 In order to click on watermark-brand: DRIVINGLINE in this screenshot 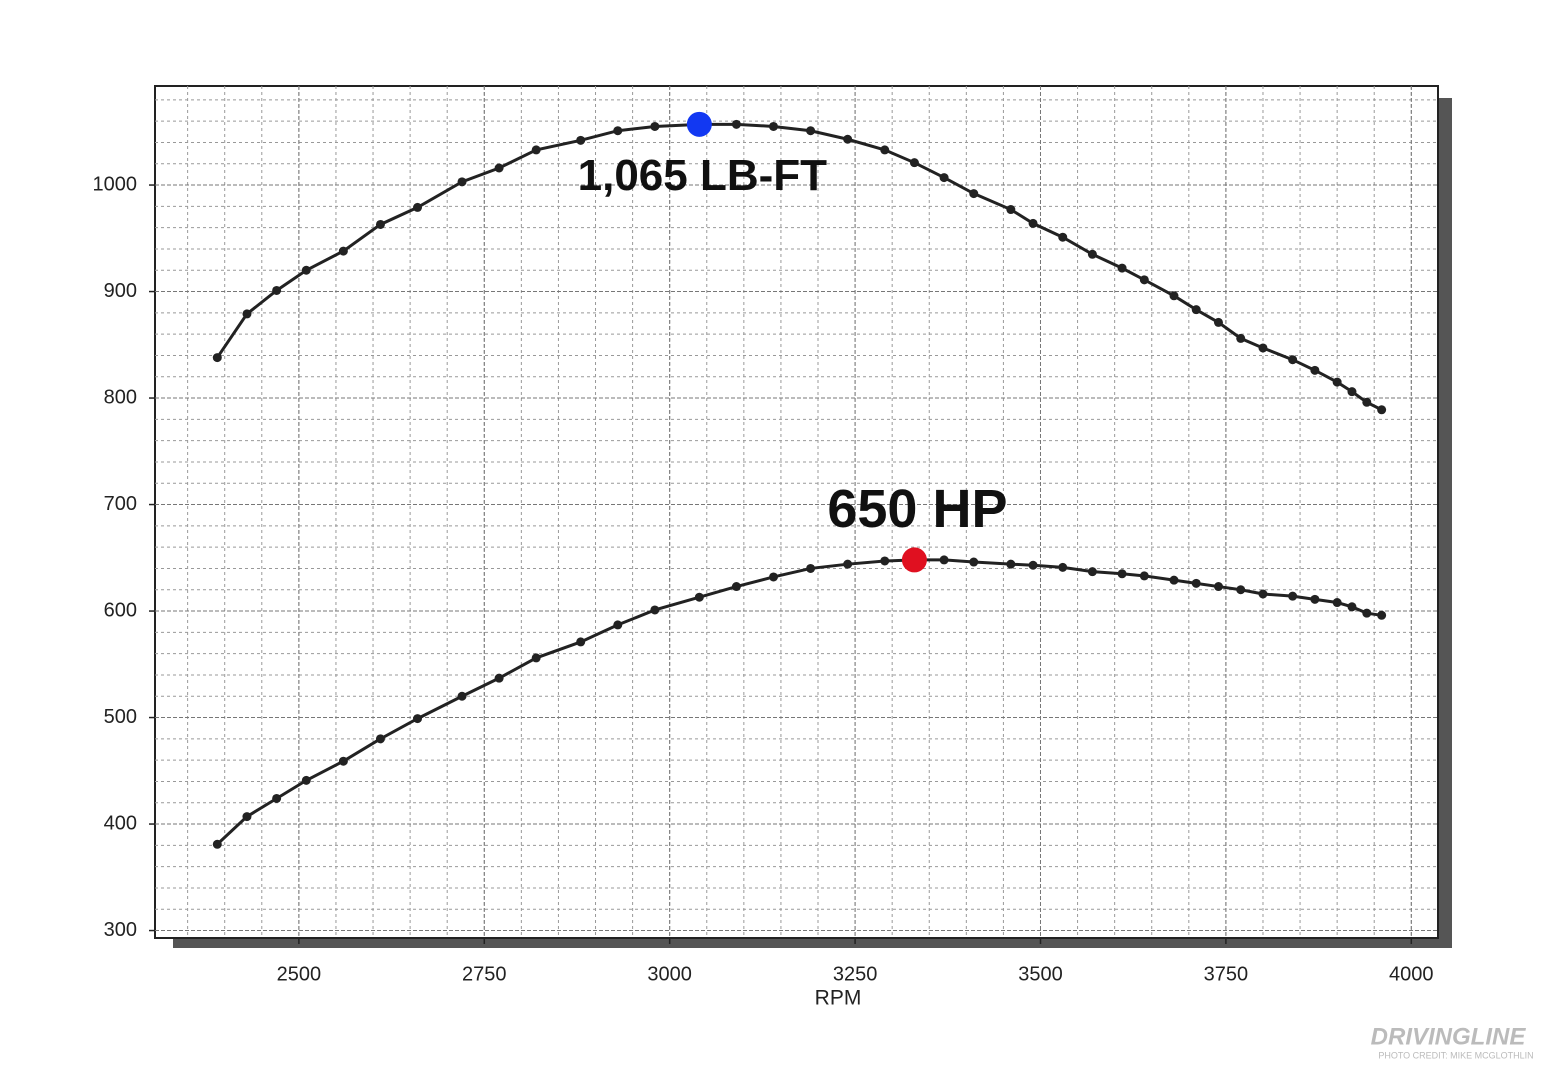, I will do `click(1449, 1036)`.